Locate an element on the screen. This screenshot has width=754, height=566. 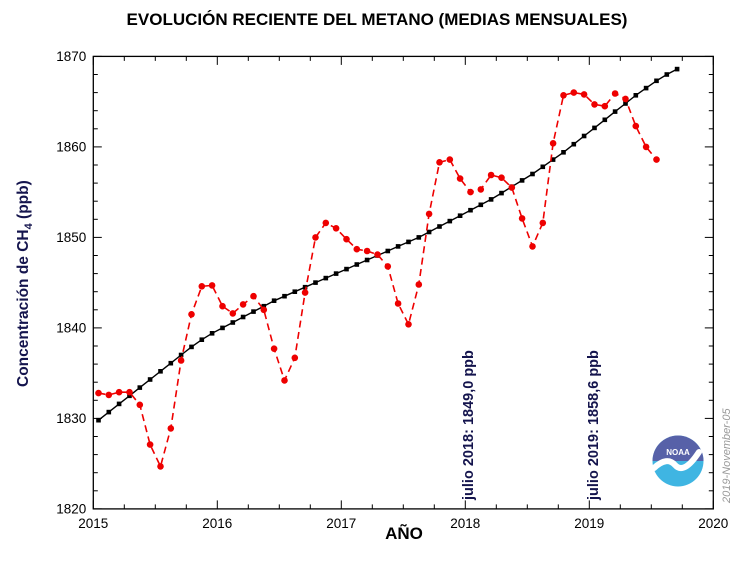
y-axis-label: Concentración de CH4 (ppb) is located at coordinates (25, 283).